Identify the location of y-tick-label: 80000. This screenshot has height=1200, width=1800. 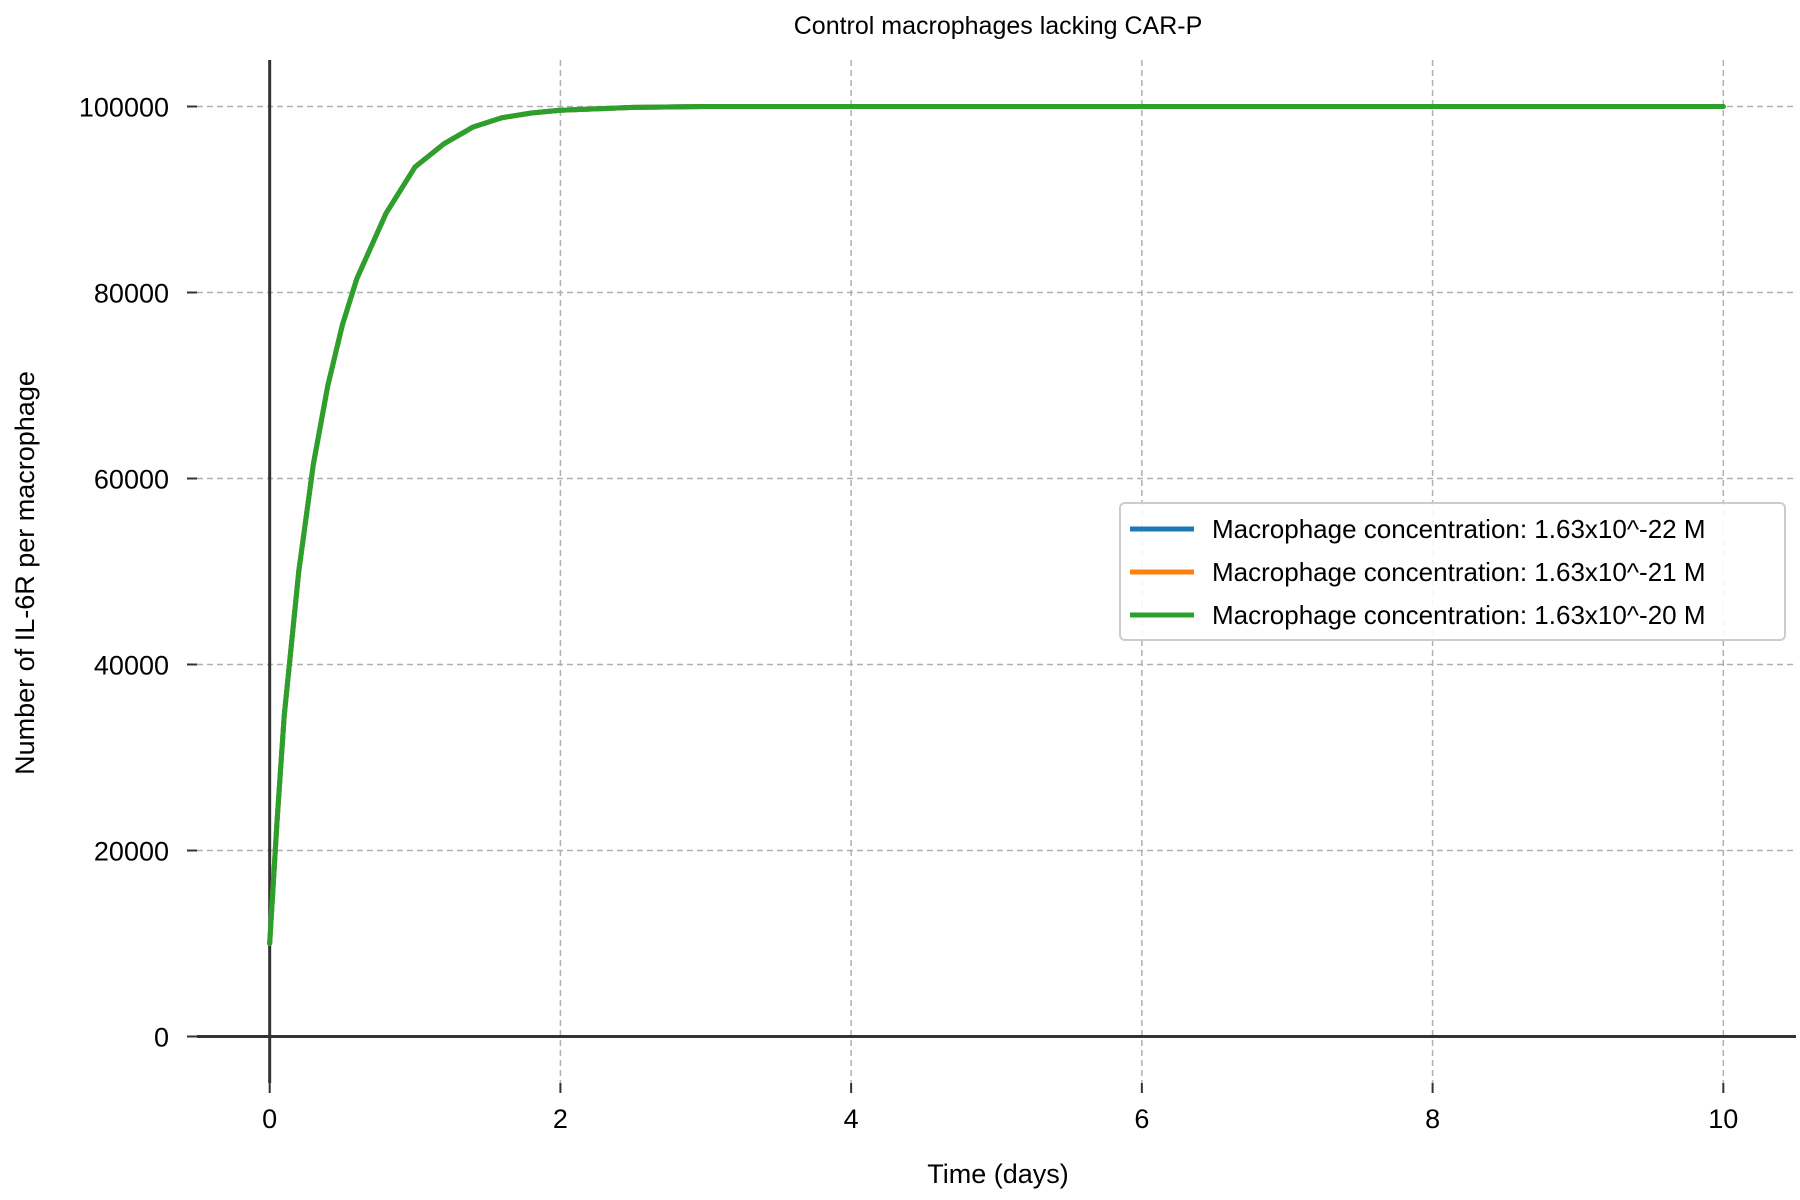
(131, 294).